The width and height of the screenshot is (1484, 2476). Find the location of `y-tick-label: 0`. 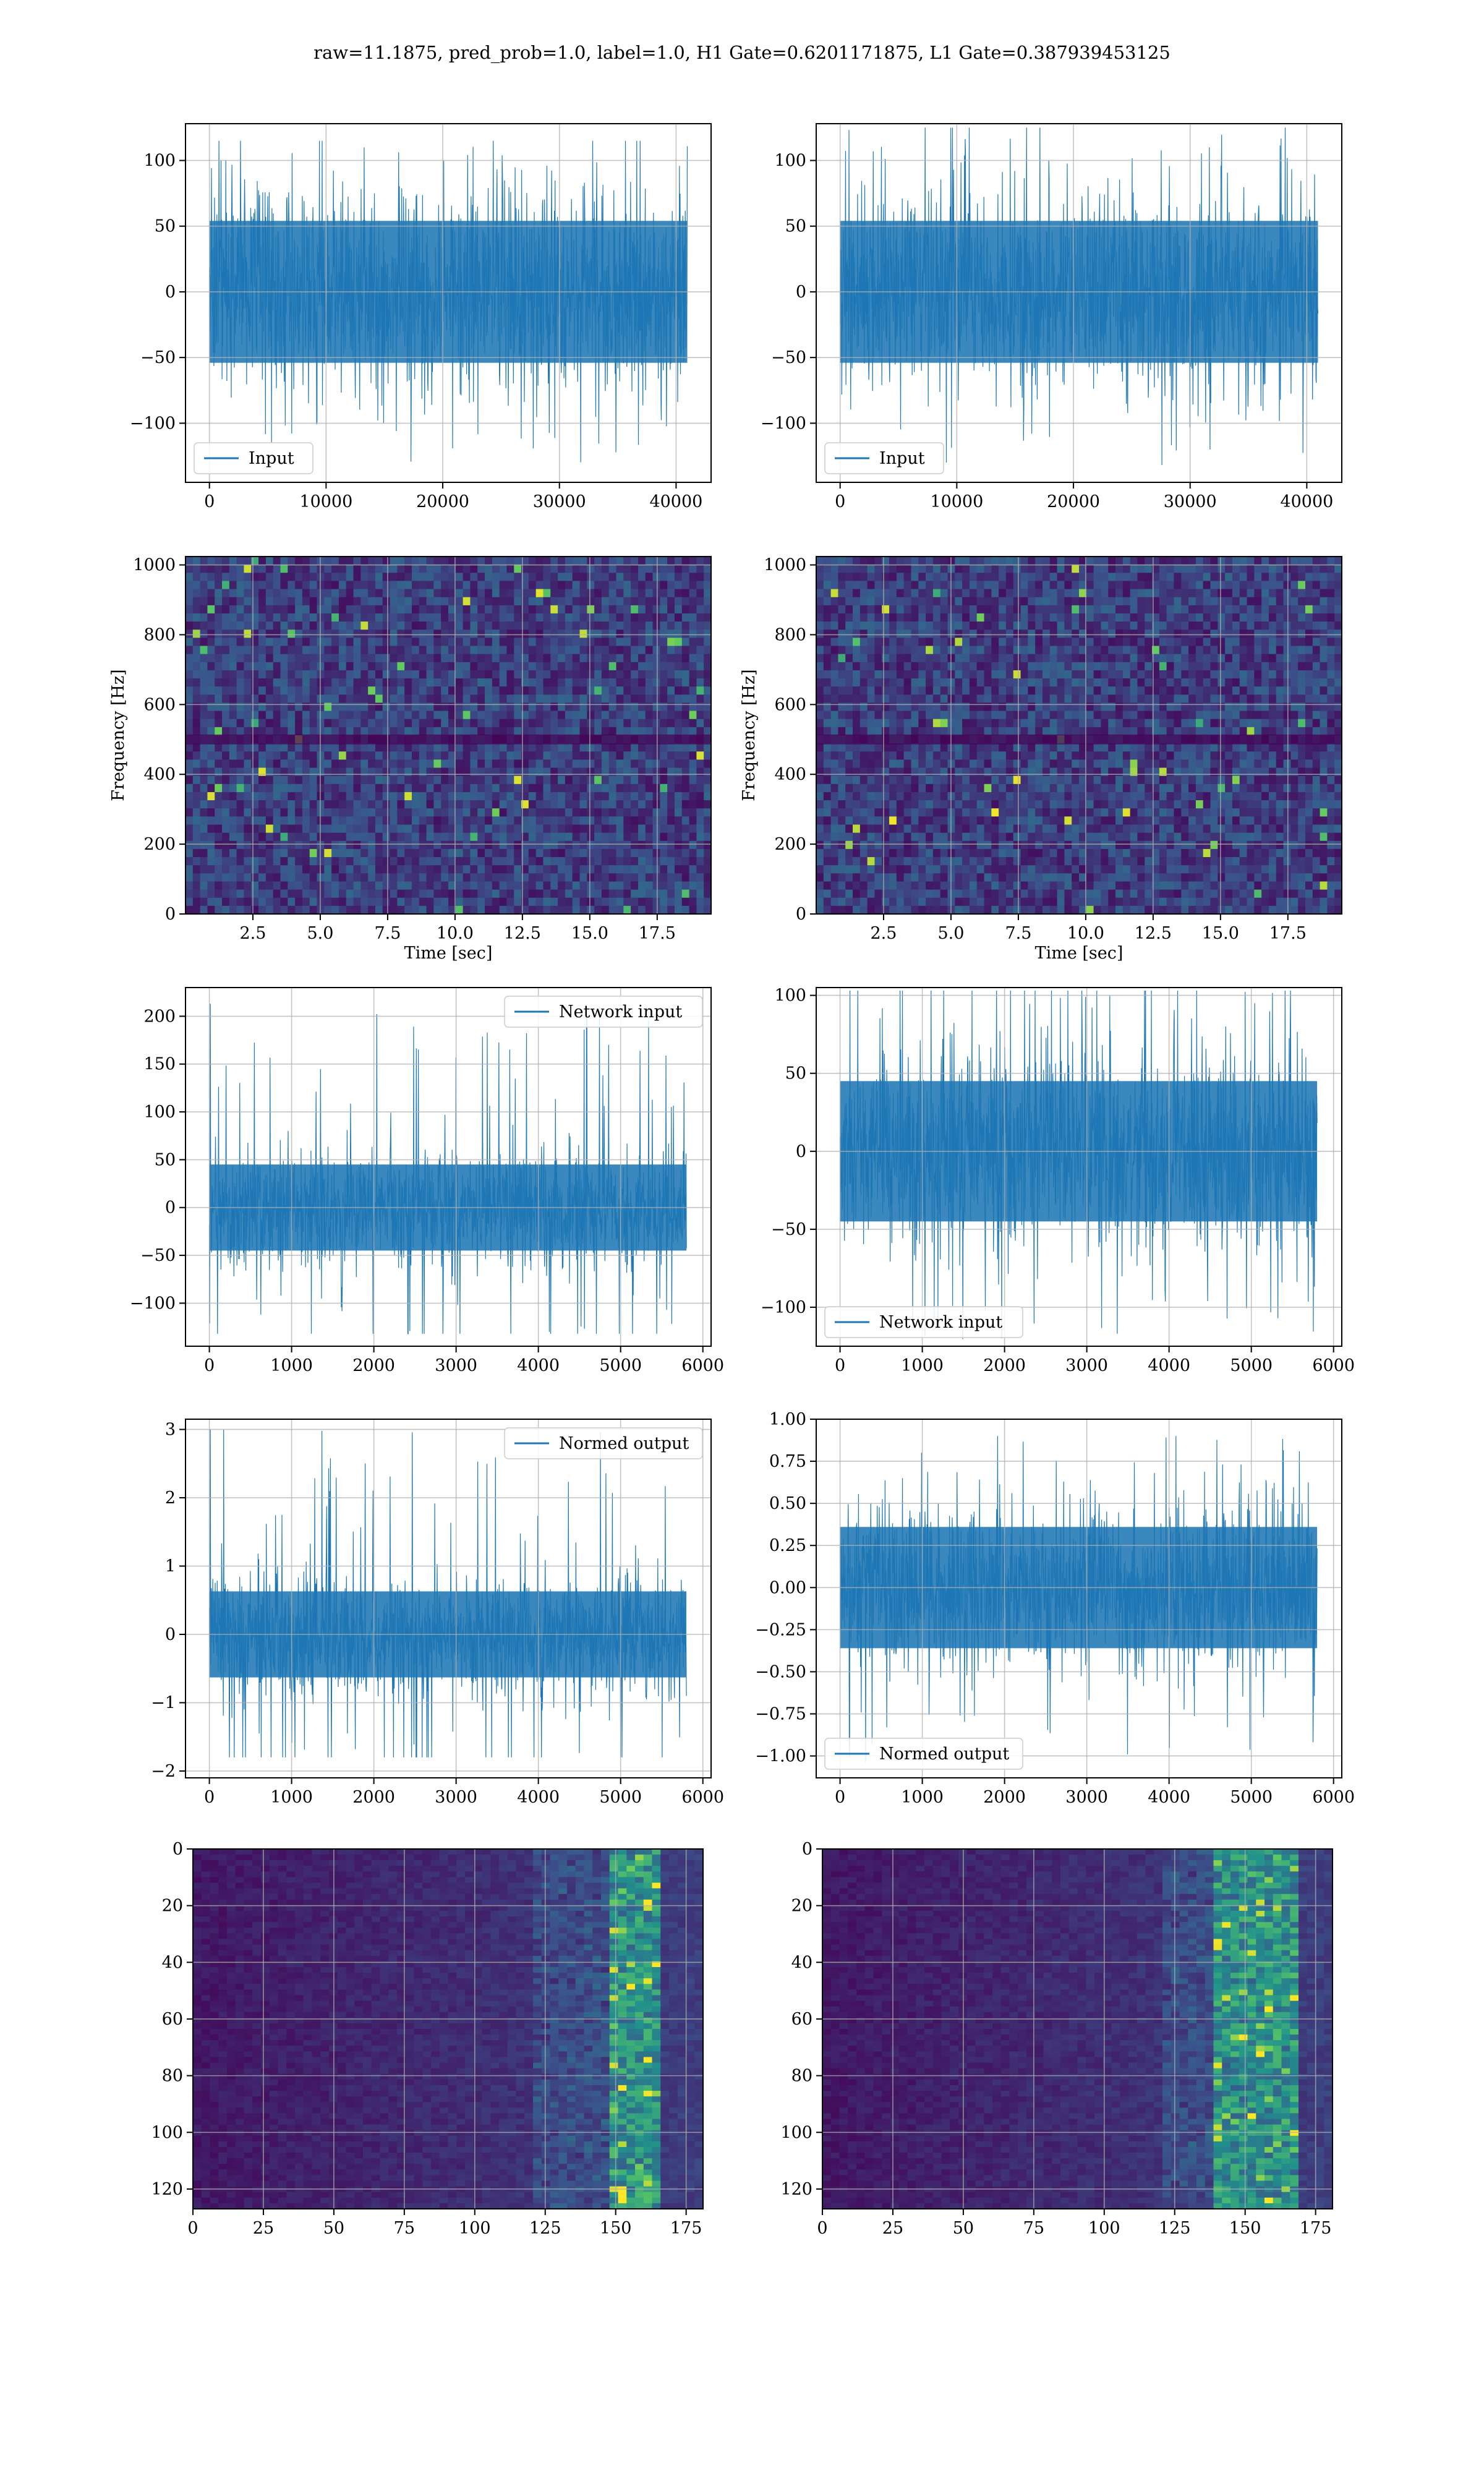

y-tick-label: 0 is located at coordinates (801, 292).